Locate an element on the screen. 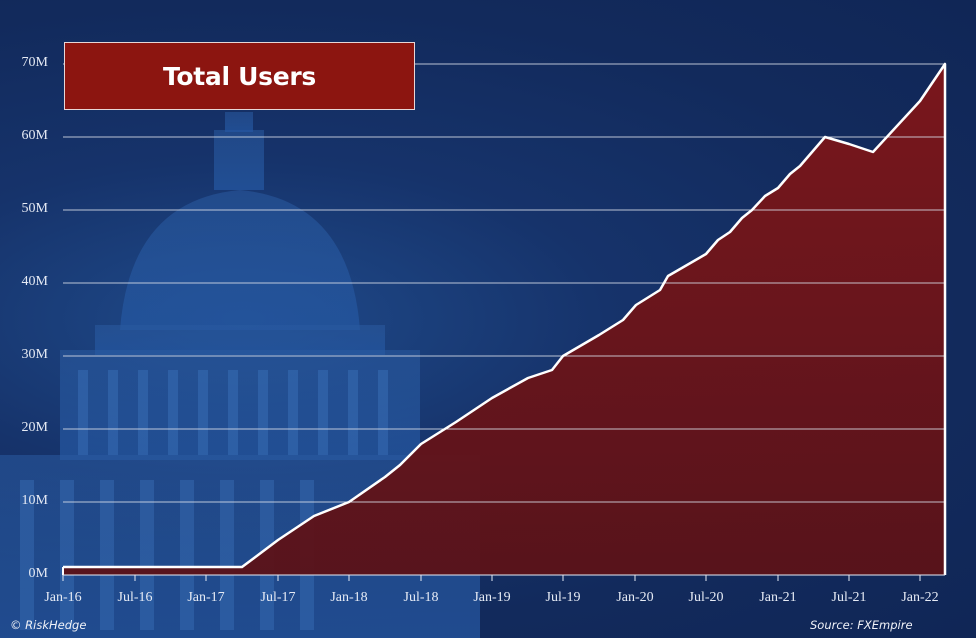  x-tick-label: Jan-19 is located at coordinates (492, 597).